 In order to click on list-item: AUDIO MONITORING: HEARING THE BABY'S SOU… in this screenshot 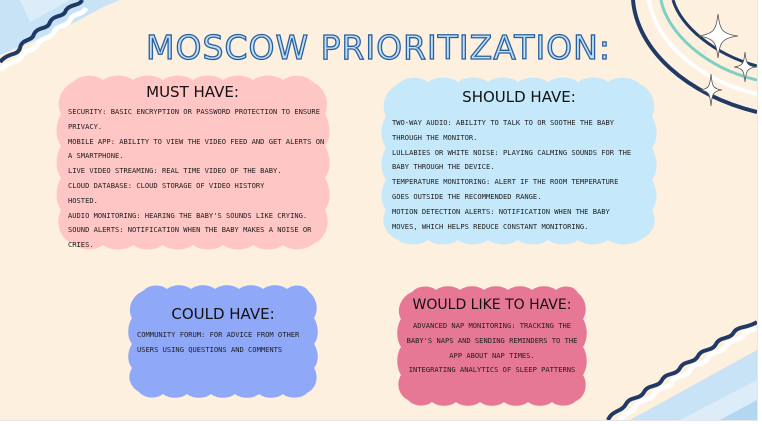, I will do `click(188, 215)`.